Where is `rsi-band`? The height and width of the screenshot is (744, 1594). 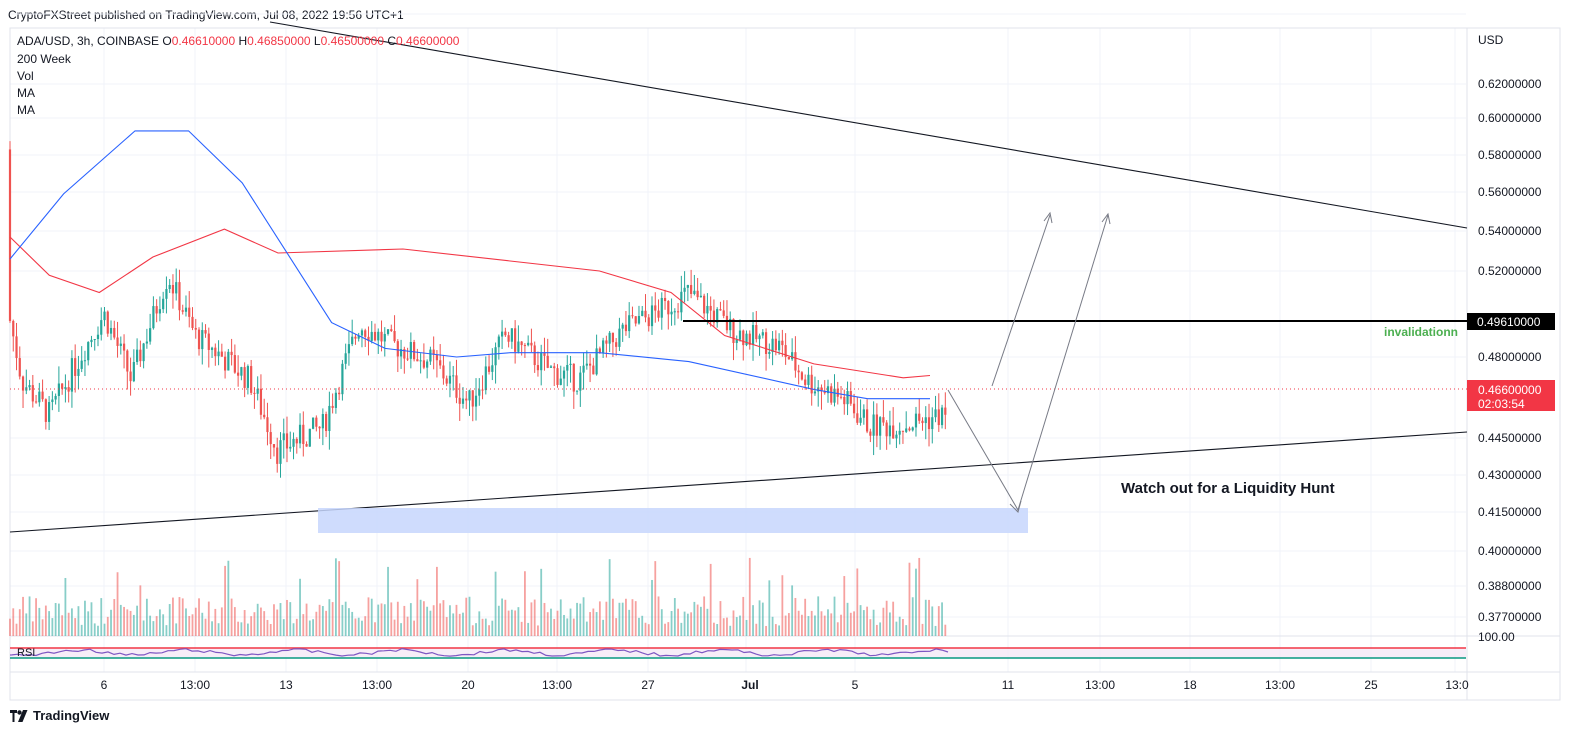 rsi-band is located at coordinates (738, 653).